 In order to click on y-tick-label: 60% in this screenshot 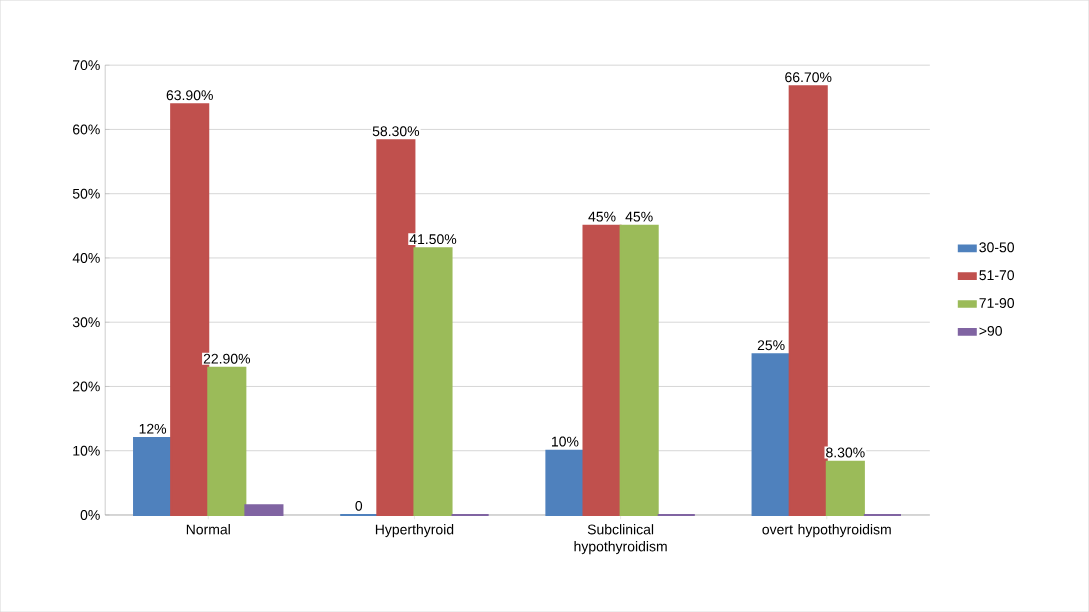, I will do `click(86, 129)`.